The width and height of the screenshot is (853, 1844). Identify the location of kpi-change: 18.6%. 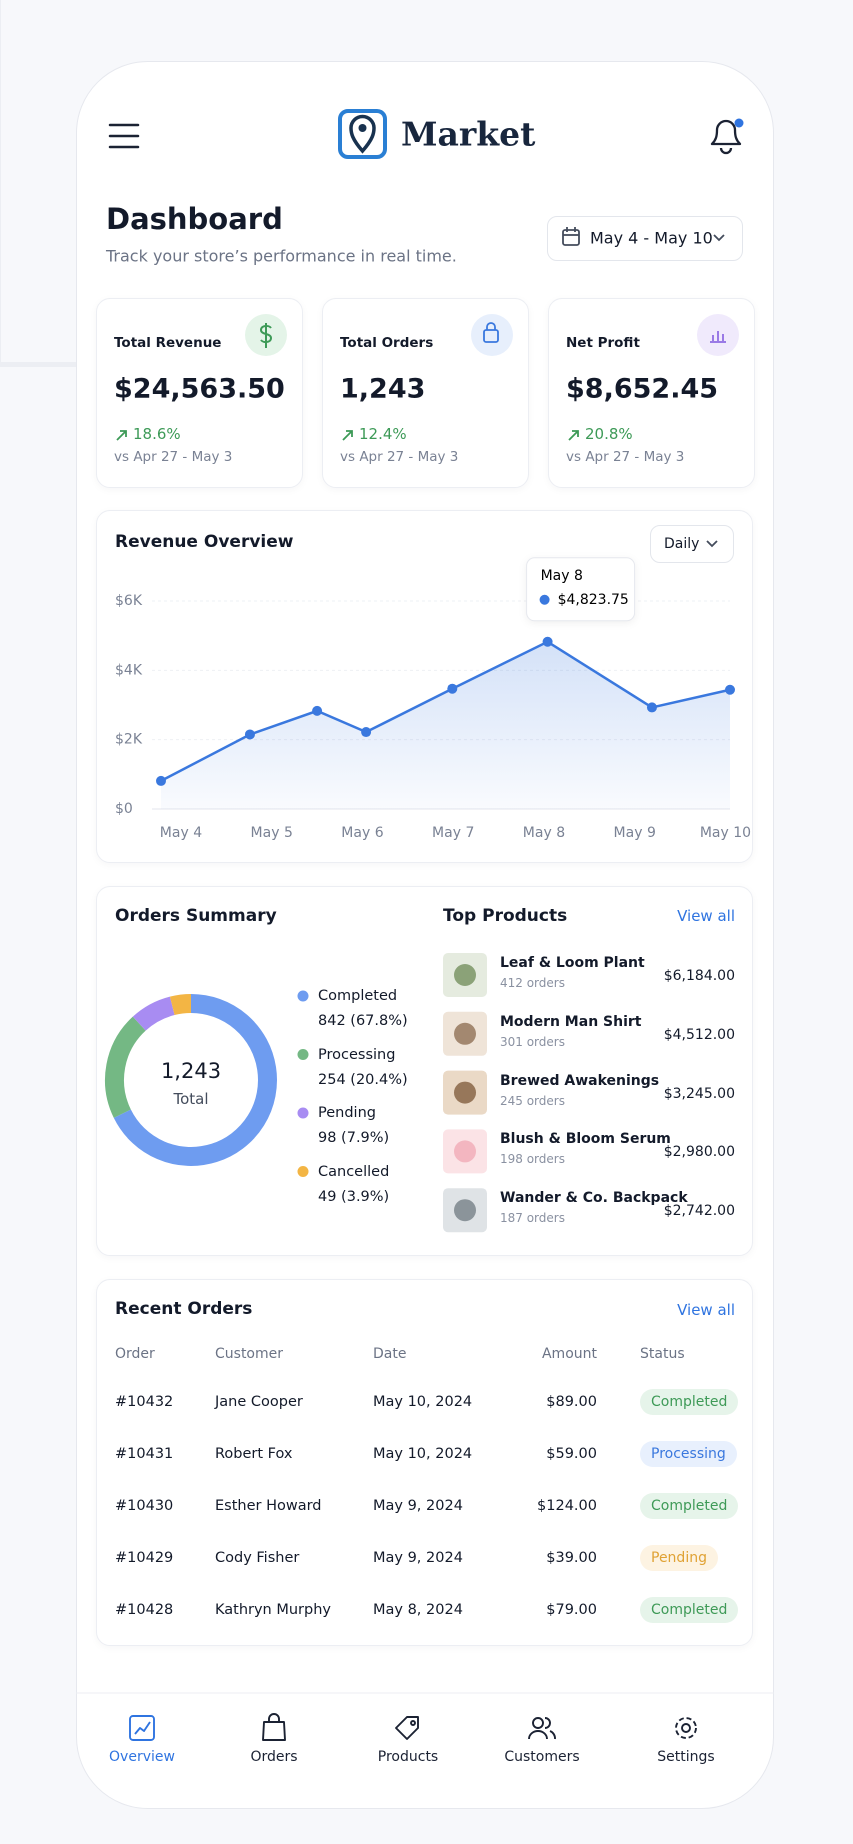
(157, 434).